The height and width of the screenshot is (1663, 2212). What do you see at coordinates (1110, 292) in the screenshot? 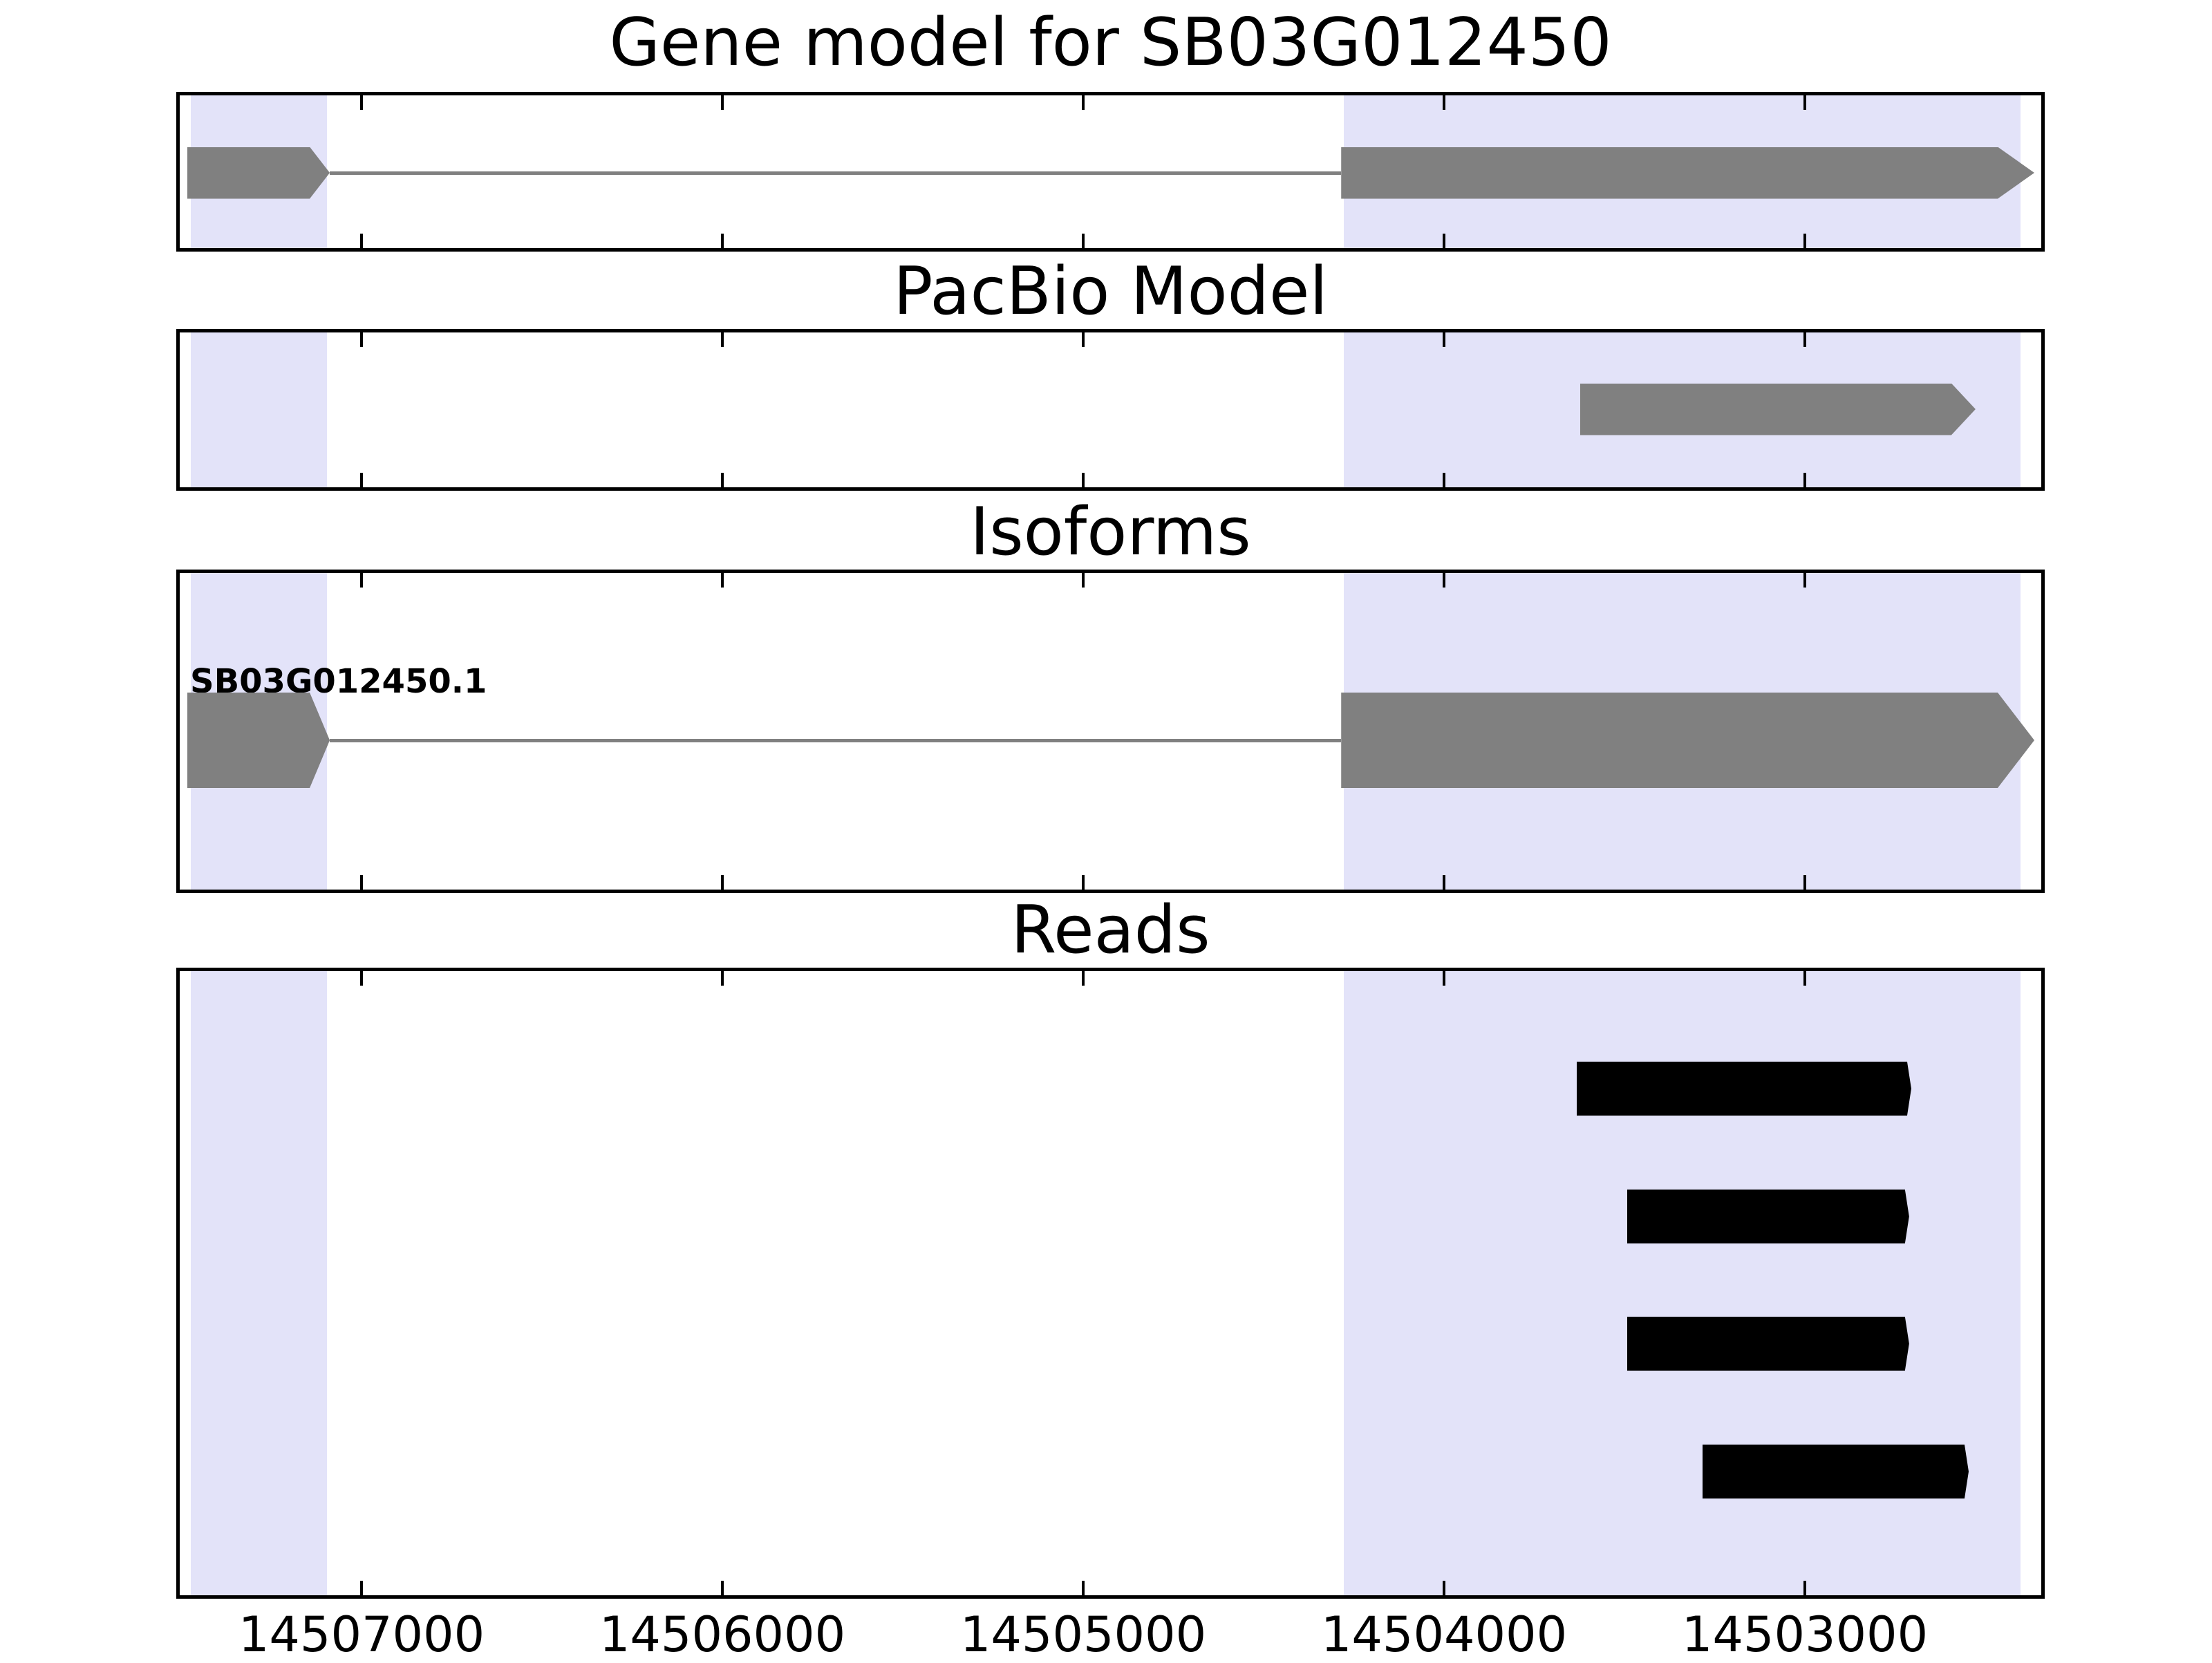
I see `panel-title-pacbio: PacBio Model` at bounding box center [1110, 292].